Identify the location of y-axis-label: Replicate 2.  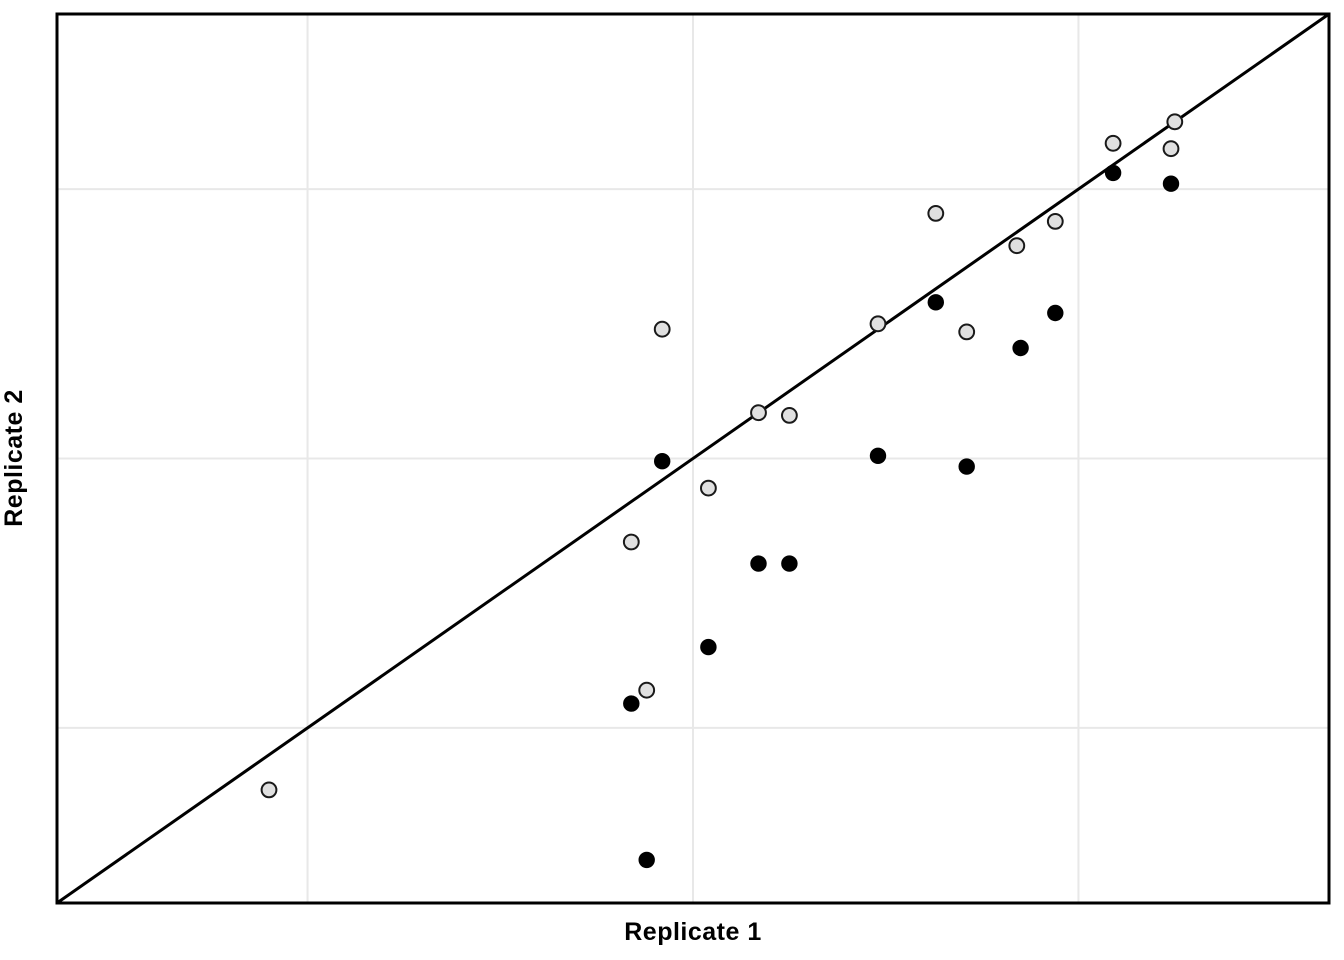
(14, 458).